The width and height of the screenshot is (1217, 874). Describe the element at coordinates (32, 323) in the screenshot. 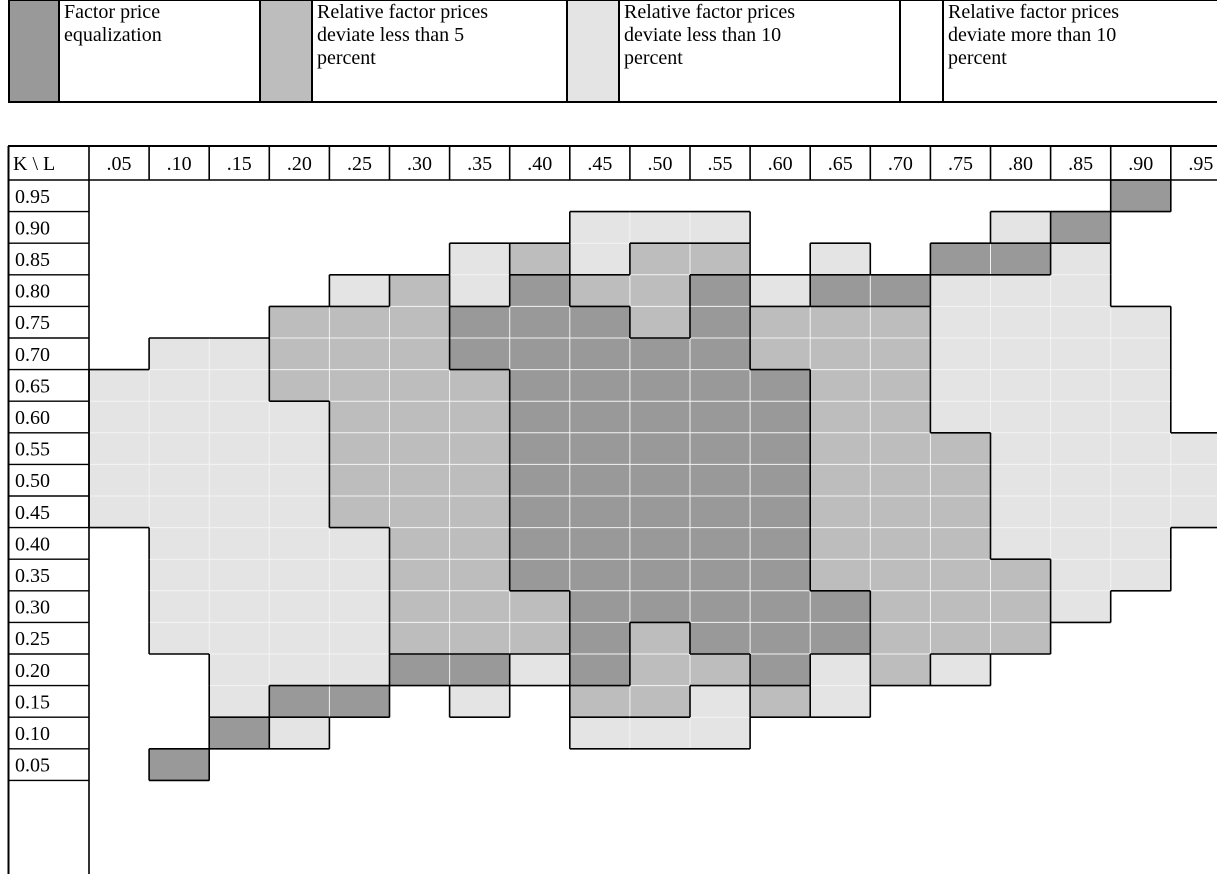

I see `y-tick-label: 0.75` at that location.